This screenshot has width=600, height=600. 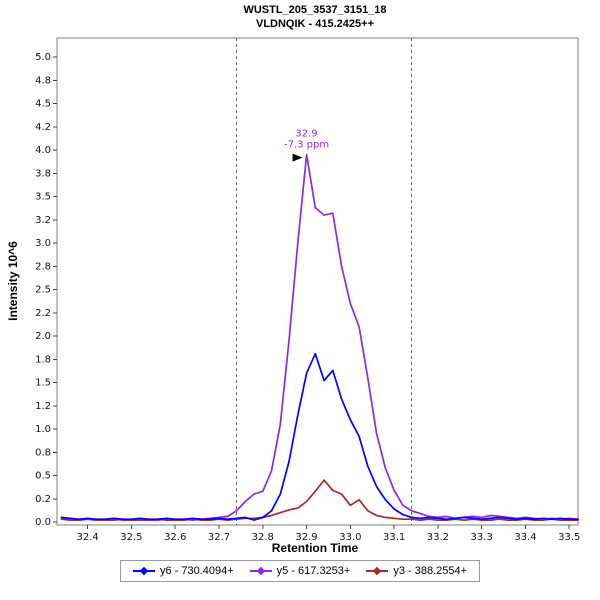 I want to click on y-tick-label: 4.8, so click(x=43, y=80).